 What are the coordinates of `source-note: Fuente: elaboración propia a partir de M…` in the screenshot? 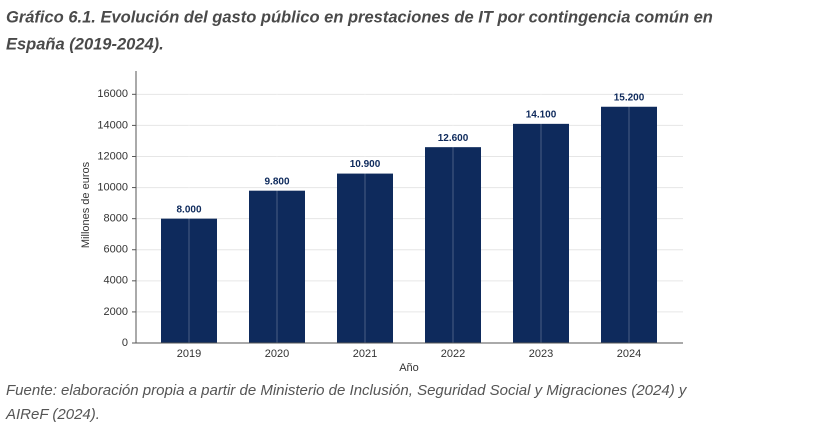 It's located at (347, 390).